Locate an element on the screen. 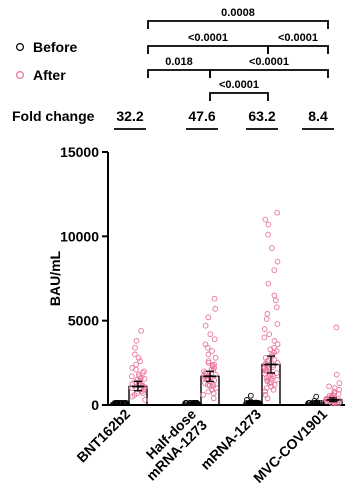  legend-label: After is located at coordinates (49, 75).